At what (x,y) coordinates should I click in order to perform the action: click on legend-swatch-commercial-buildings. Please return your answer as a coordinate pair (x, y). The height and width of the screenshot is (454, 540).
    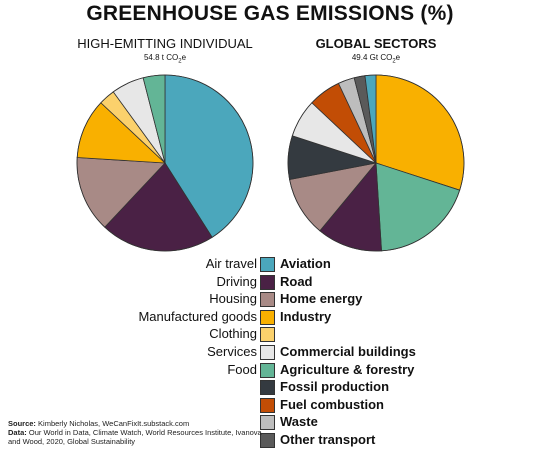
    Looking at the image, I should click on (267, 352).